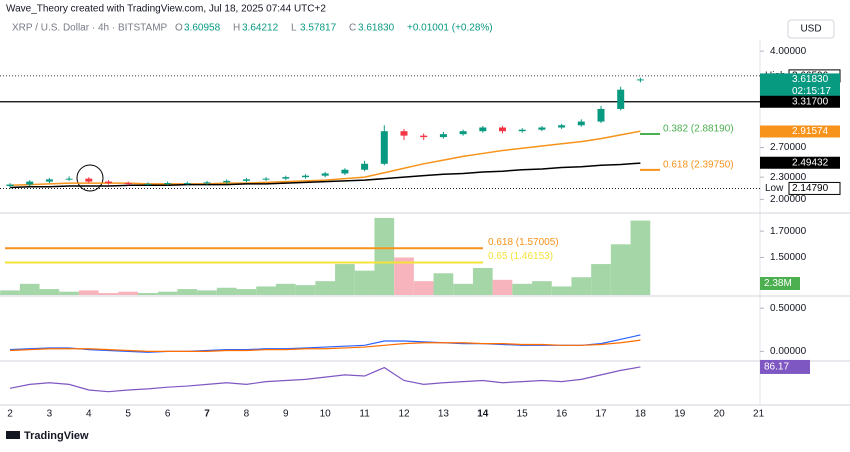  What do you see at coordinates (788, 51) in the screenshot?
I see `y-tick-label: 4.00000` at bounding box center [788, 51].